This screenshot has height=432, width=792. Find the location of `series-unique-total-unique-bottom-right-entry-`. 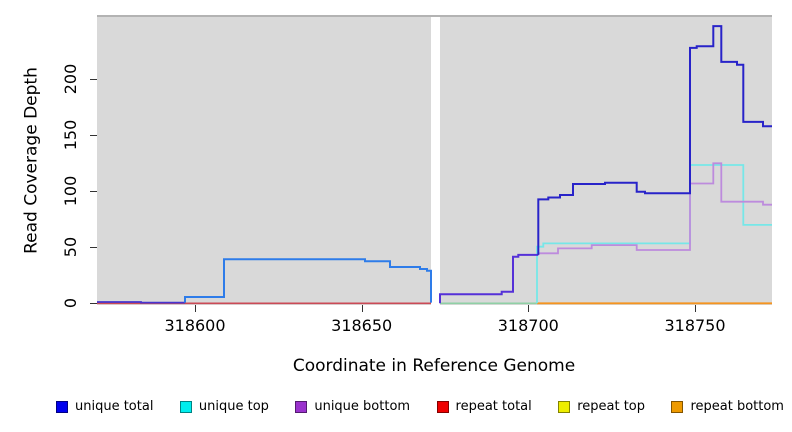

series-unique-total-unique-bottom-right-entry- is located at coordinates (489, 278).